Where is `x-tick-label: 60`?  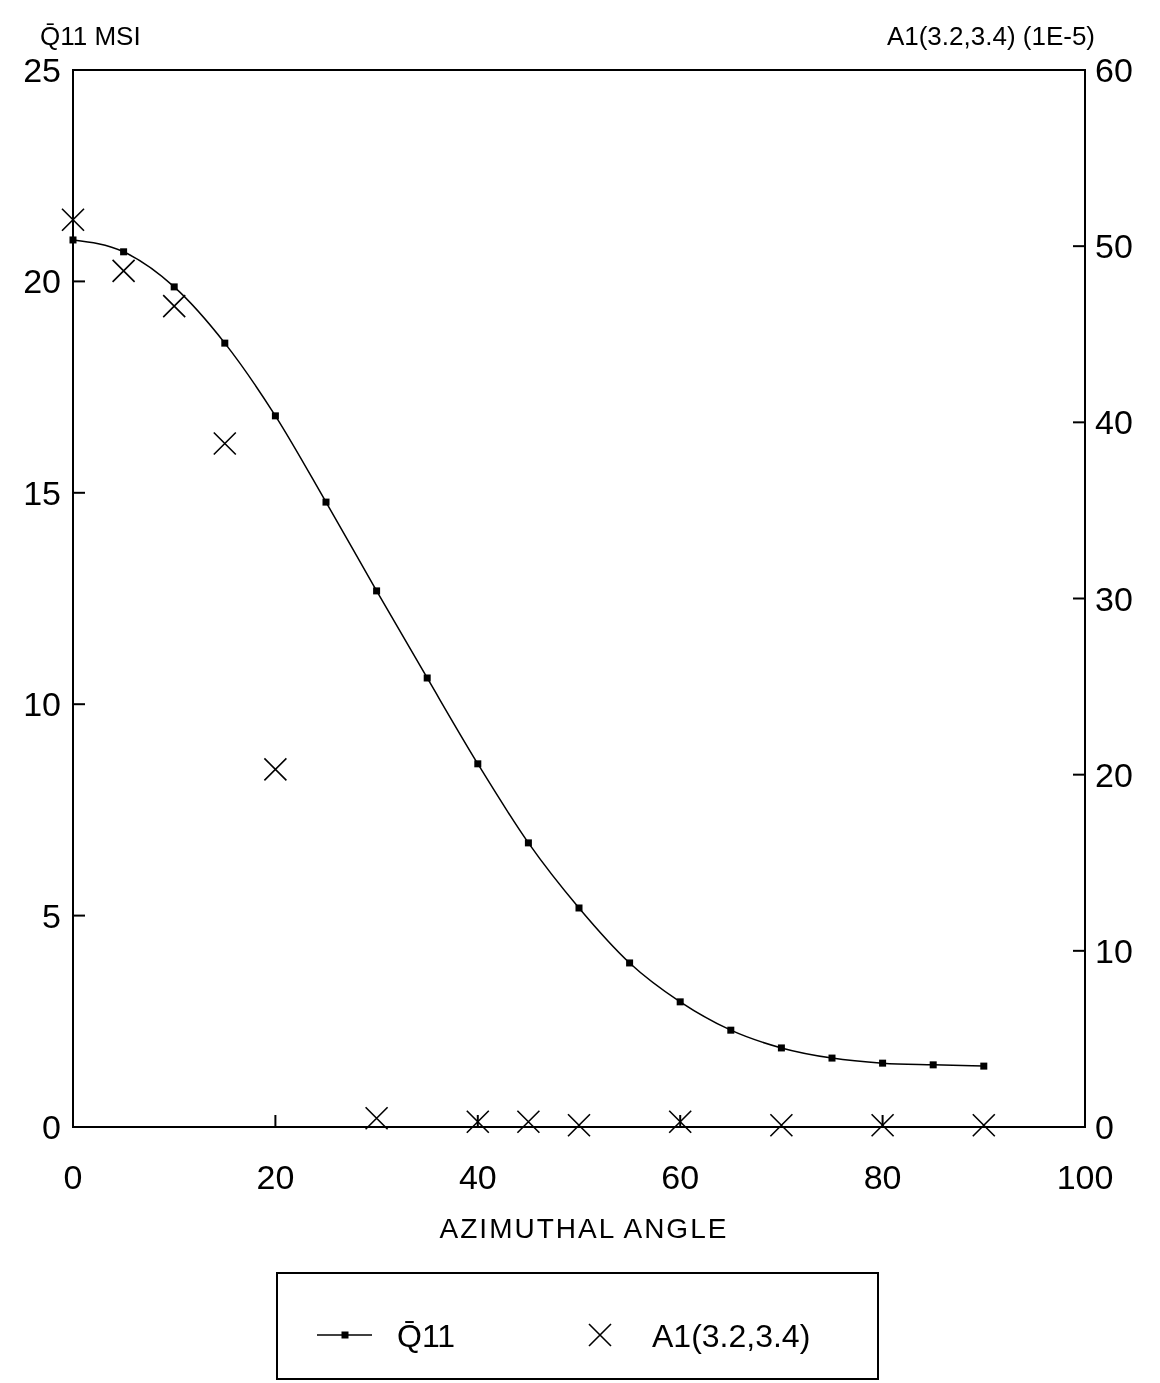
x-tick-label: 60 is located at coordinates (680, 1177).